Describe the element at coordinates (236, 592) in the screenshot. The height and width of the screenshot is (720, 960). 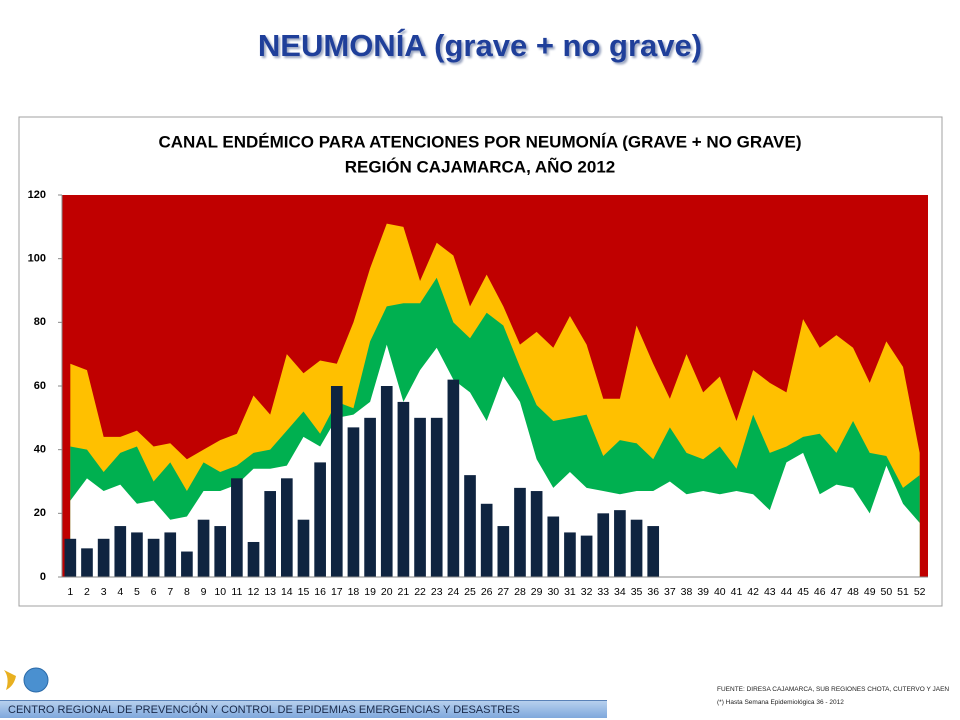
I see `x-tick-label: 11` at that location.